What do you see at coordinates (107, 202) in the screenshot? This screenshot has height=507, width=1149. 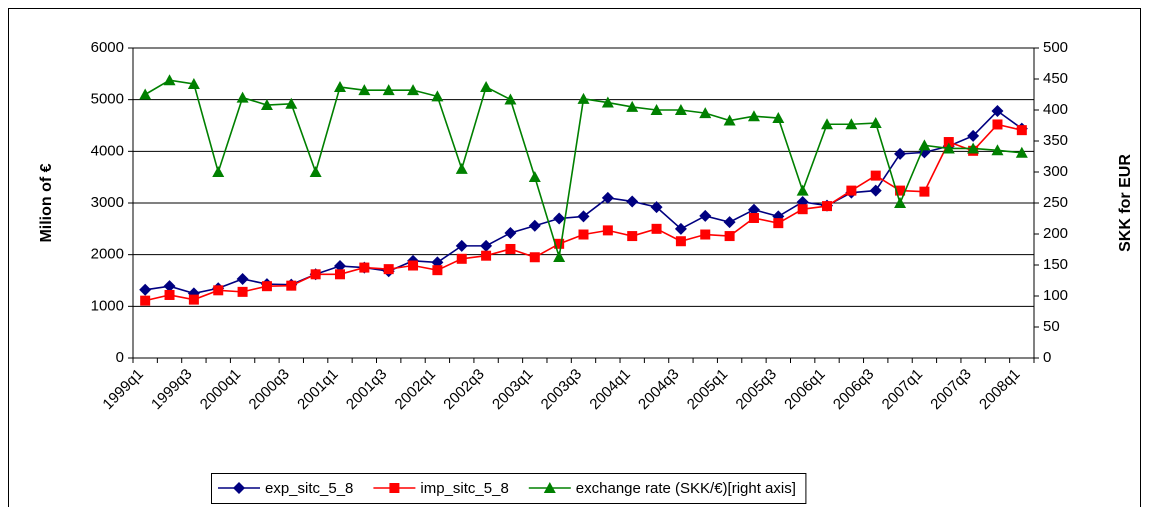 I see `y-tick-label: 3000` at bounding box center [107, 202].